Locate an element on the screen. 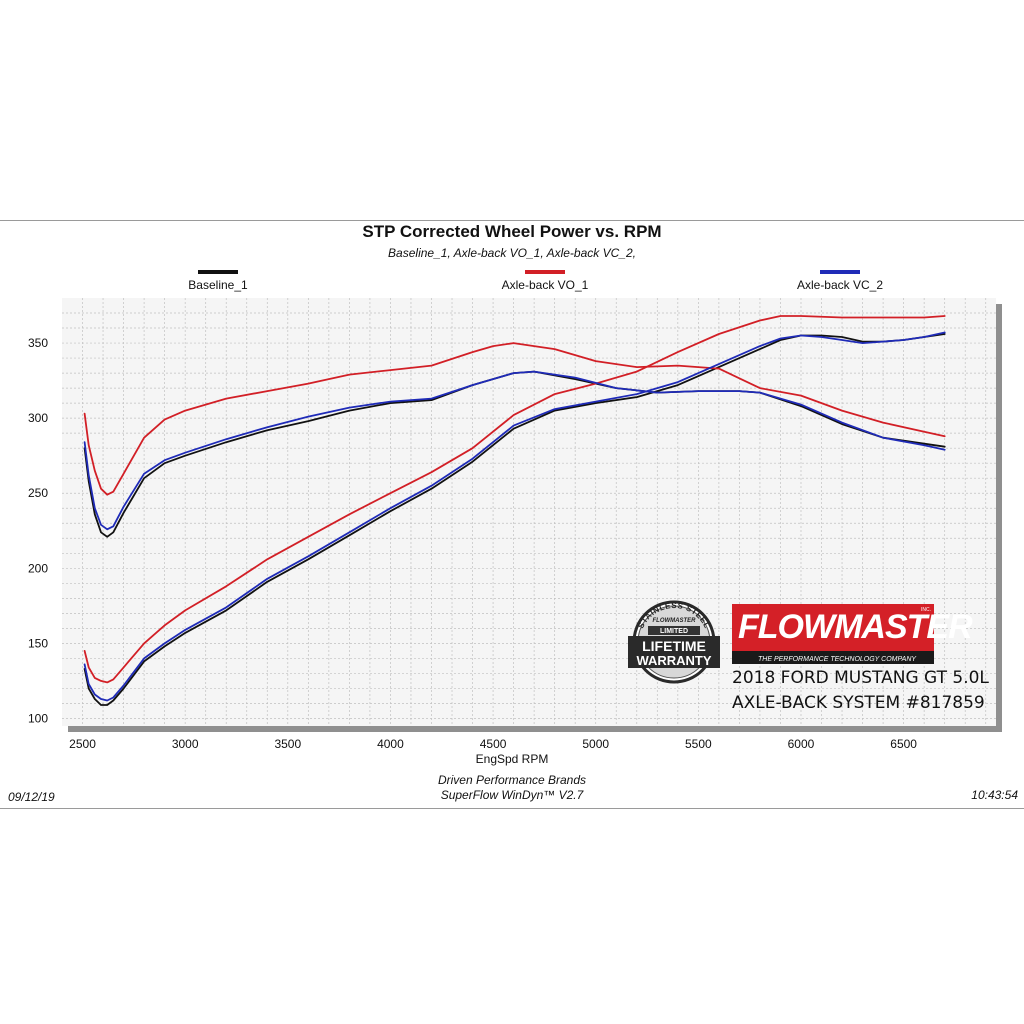  footer-software: SuperFlow WinDyn™ V2.7 is located at coordinates (512, 795).